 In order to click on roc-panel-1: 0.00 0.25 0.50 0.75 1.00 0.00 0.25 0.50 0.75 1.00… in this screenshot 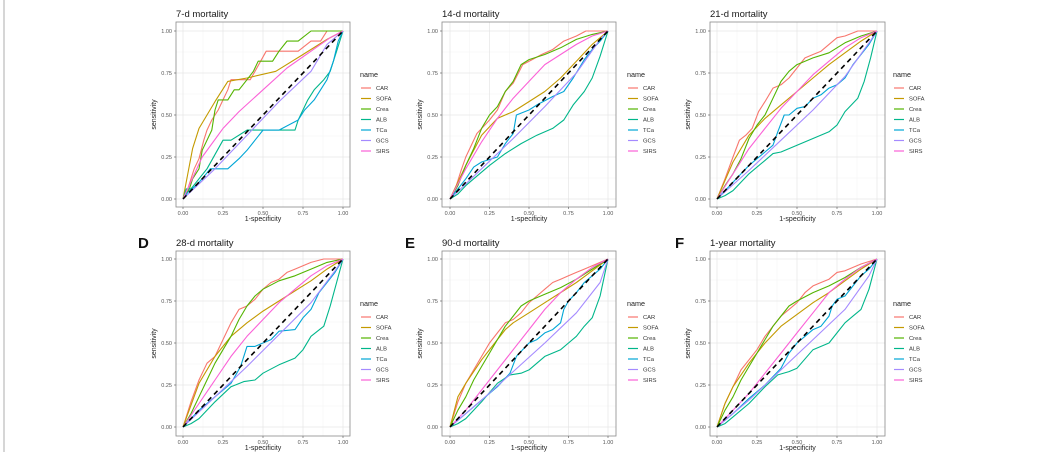, I will do `click(271, 116)`.